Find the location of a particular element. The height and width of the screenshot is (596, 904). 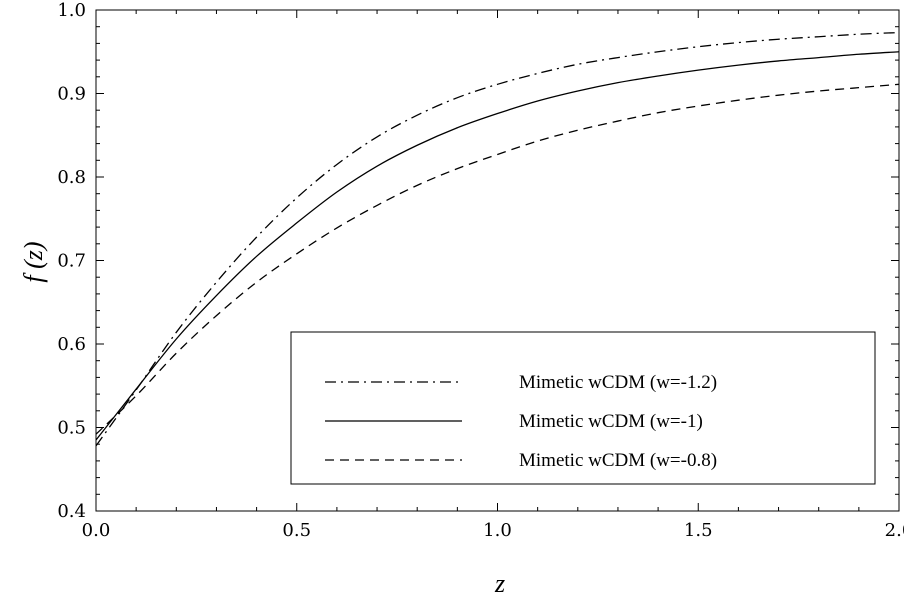

y-tick-label: 0.8 is located at coordinates (71, 177).